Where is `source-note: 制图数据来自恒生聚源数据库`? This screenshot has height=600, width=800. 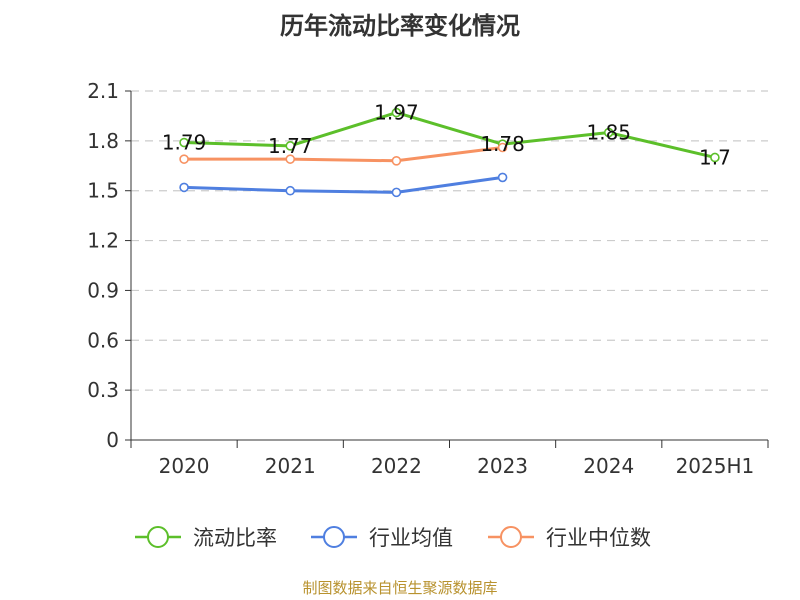
source-note: 制图数据来自恒生聚源数据库 is located at coordinates (400, 588).